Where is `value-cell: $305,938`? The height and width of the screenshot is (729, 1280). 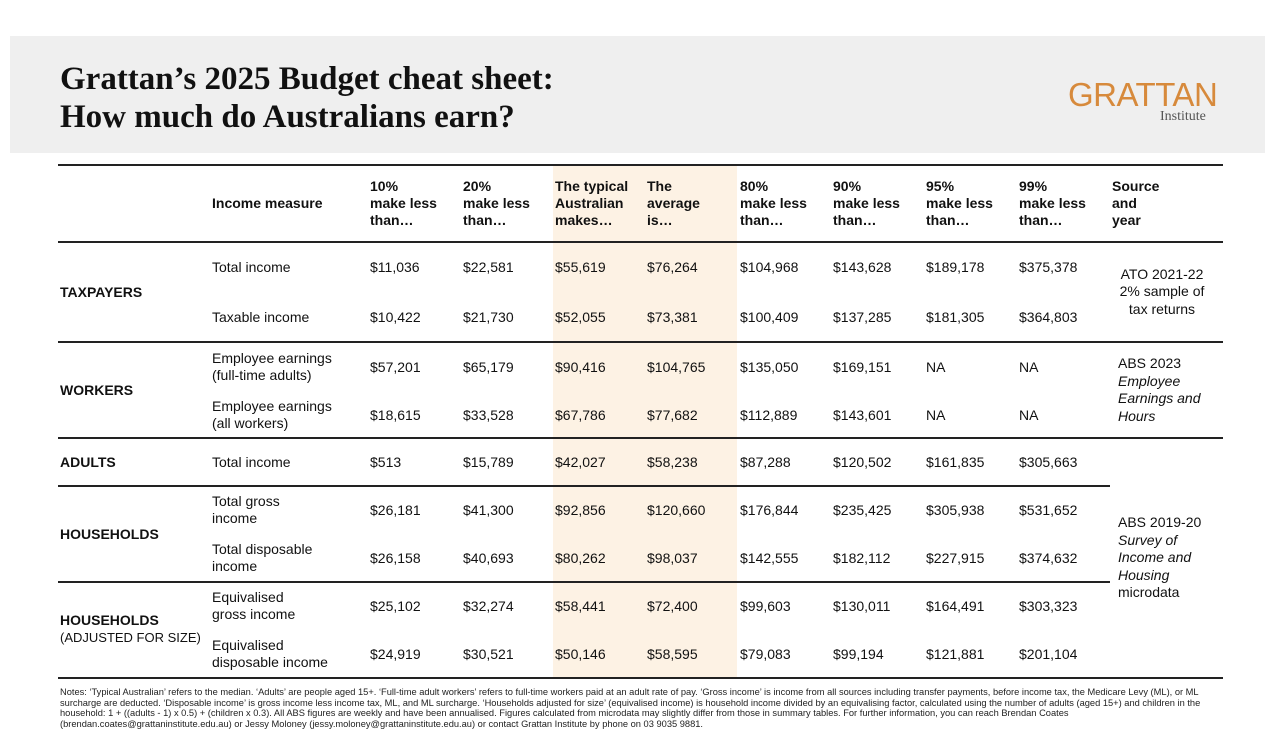
value-cell: $305,938 is located at coordinates (955, 509).